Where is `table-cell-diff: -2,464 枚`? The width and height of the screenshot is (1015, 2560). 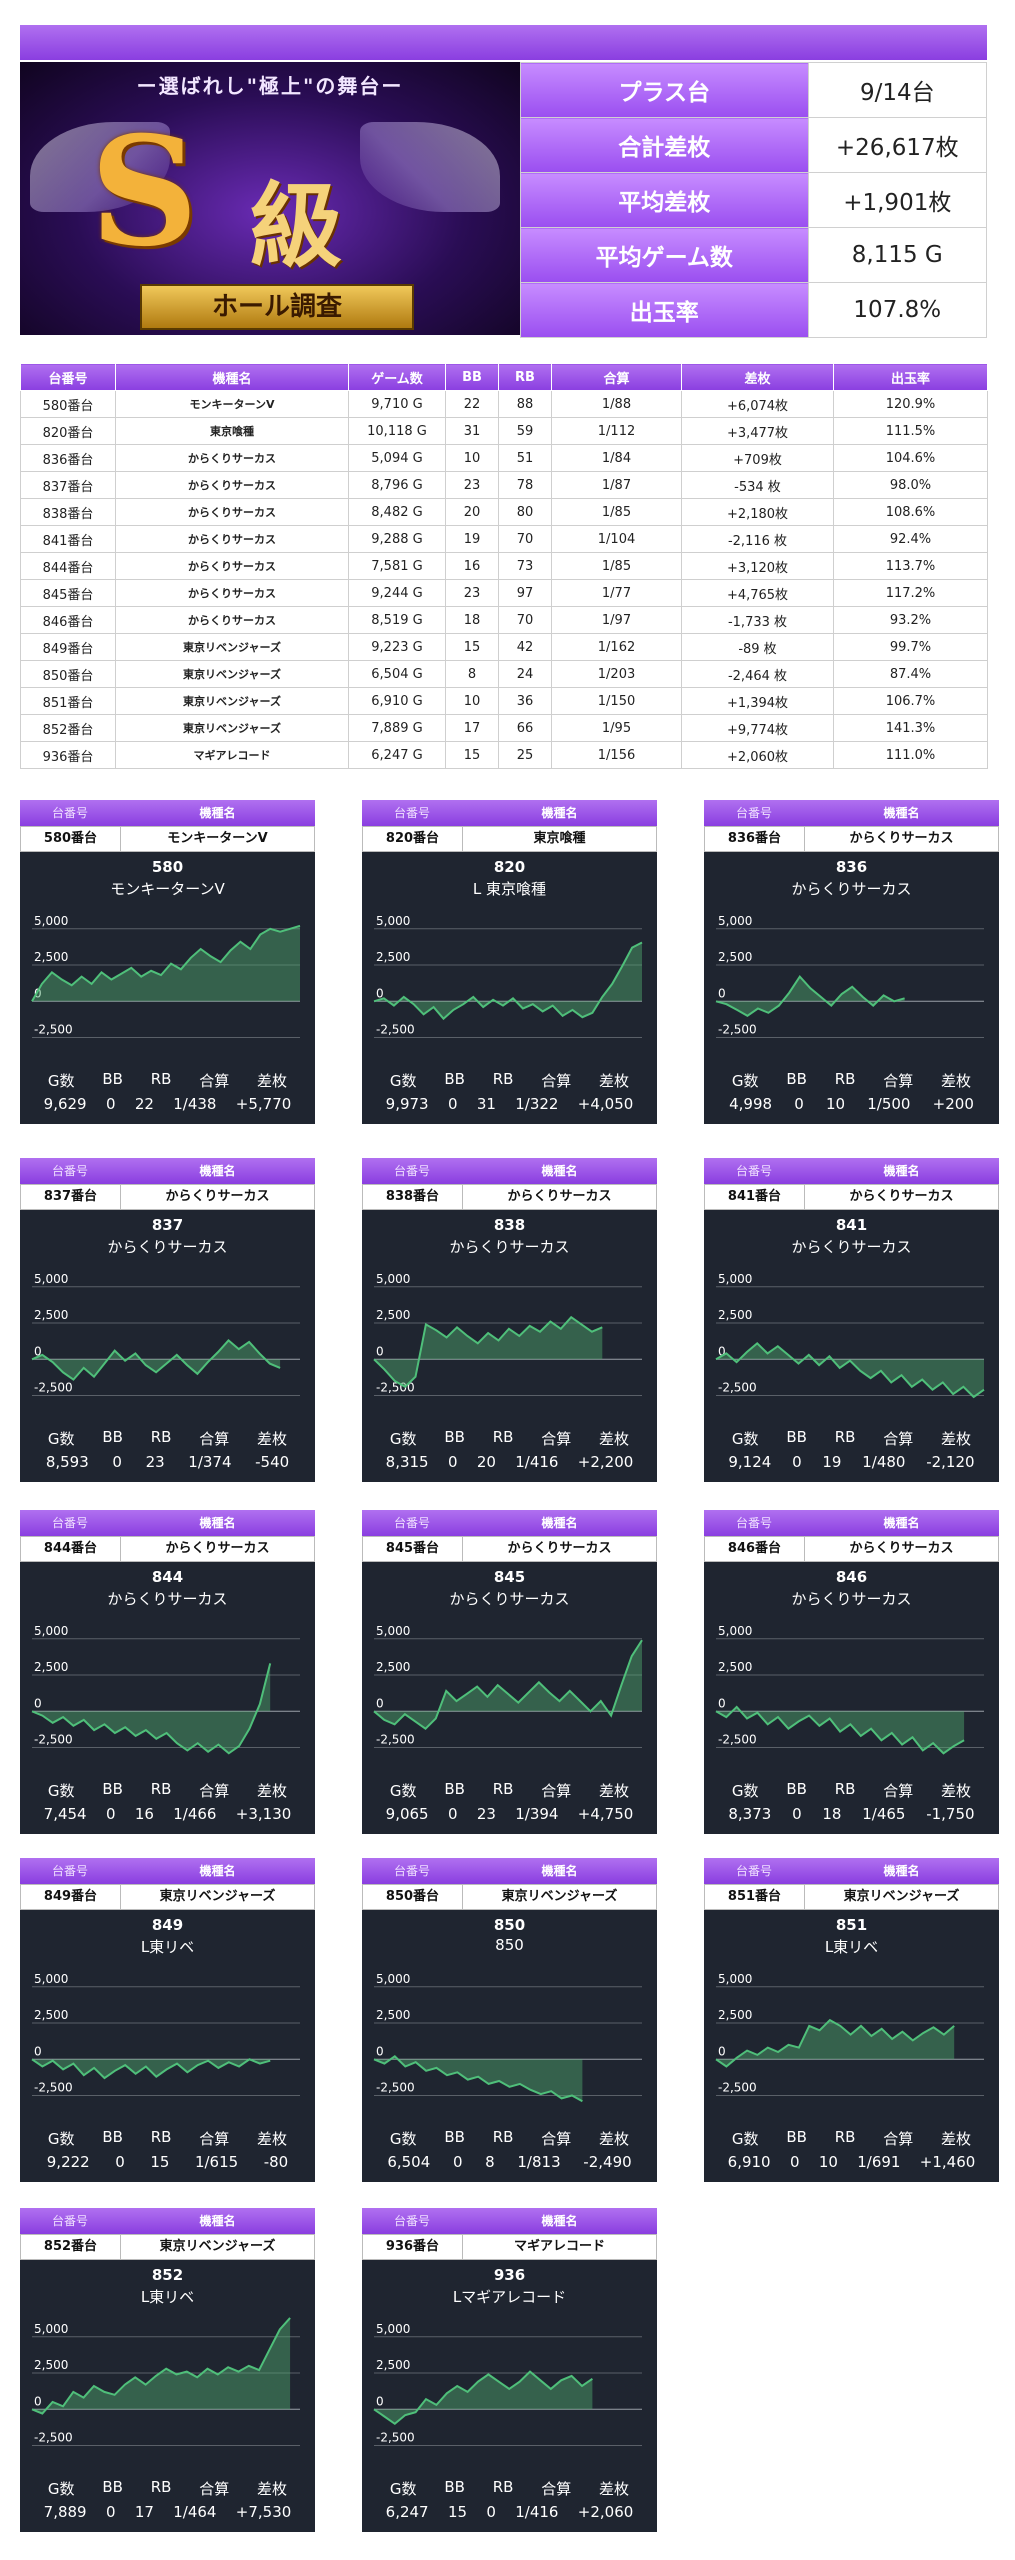 table-cell-diff: -2,464 枚 is located at coordinates (757, 674).